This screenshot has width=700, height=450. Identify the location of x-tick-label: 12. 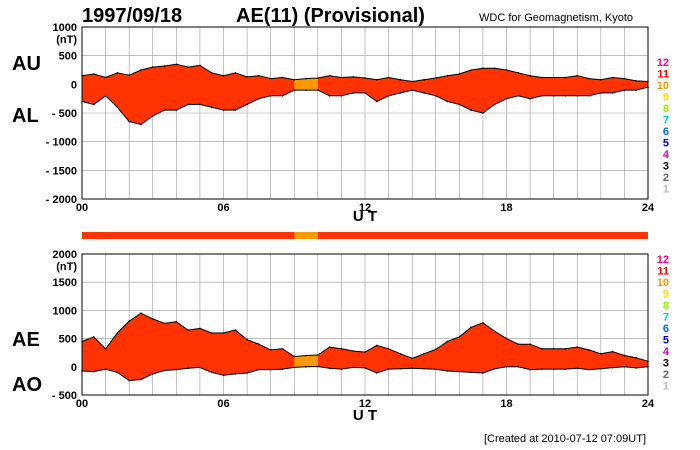
(365, 404).